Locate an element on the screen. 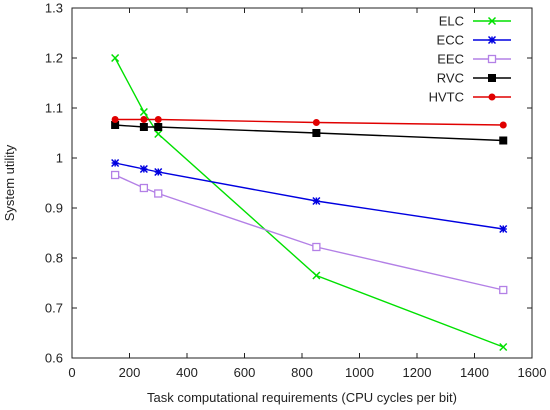  series-rvc is located at coordinates (309, 133).